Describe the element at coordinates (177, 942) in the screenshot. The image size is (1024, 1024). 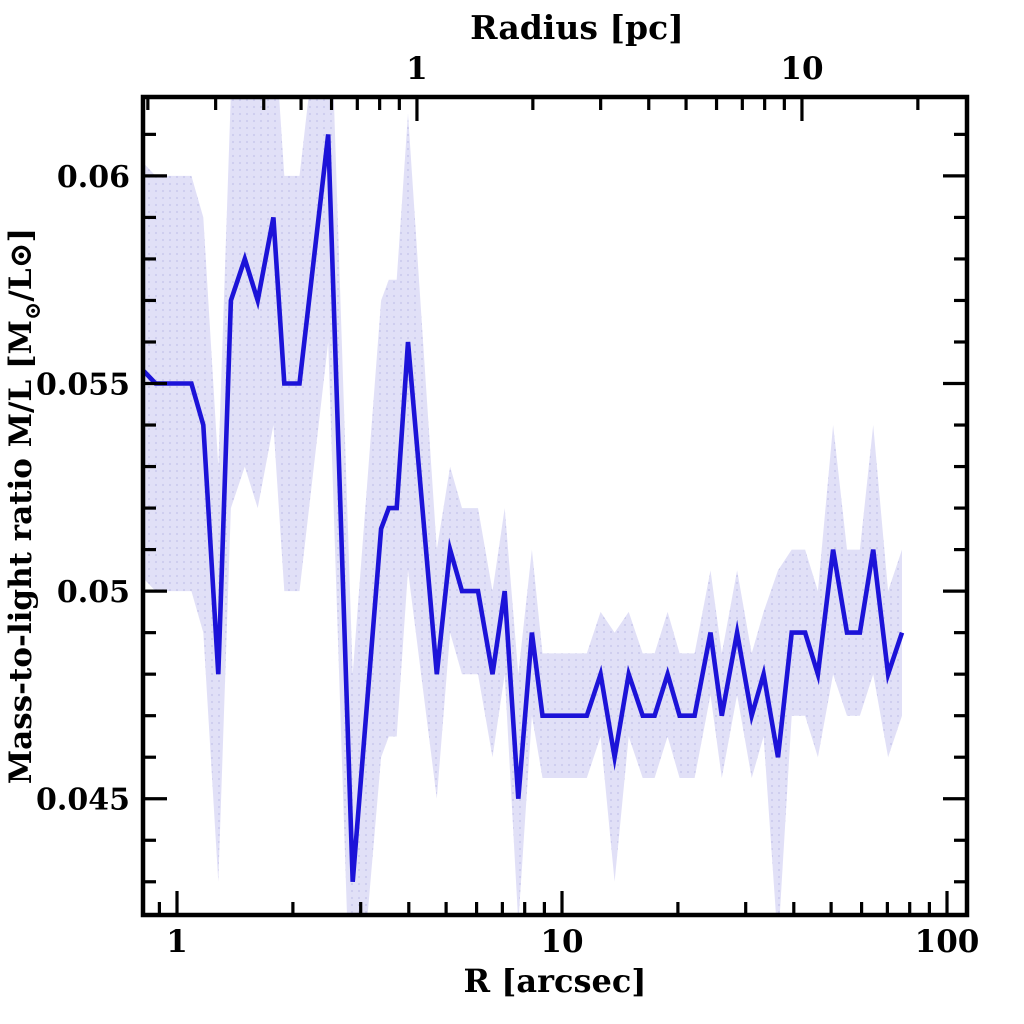
I see `x-tick-label: 1` at that location.